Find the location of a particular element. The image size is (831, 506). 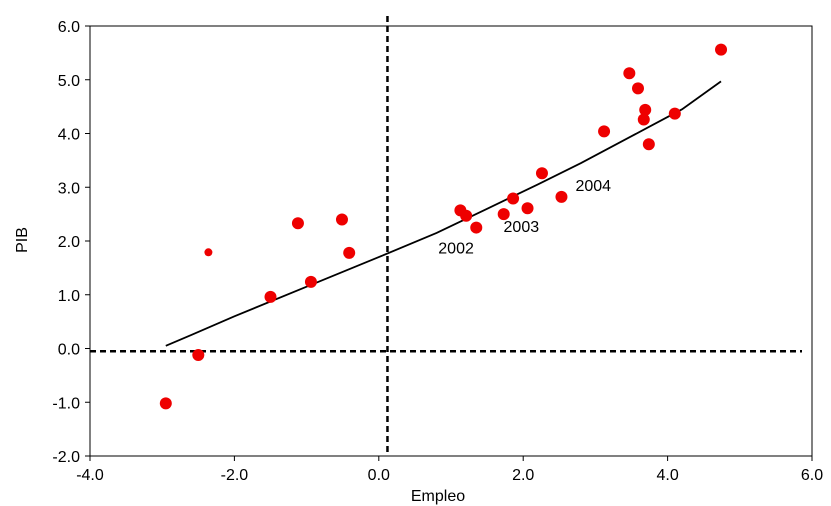

y-tick-label: 1.0 is located at coordinates (69, 296).